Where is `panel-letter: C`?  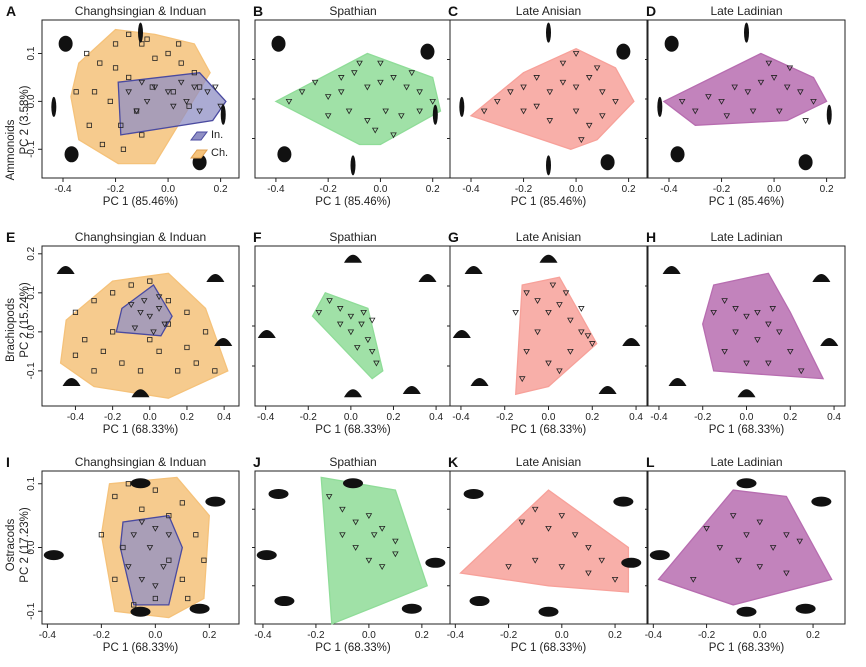
panel-letter: C is located at coordinates (453, 11).